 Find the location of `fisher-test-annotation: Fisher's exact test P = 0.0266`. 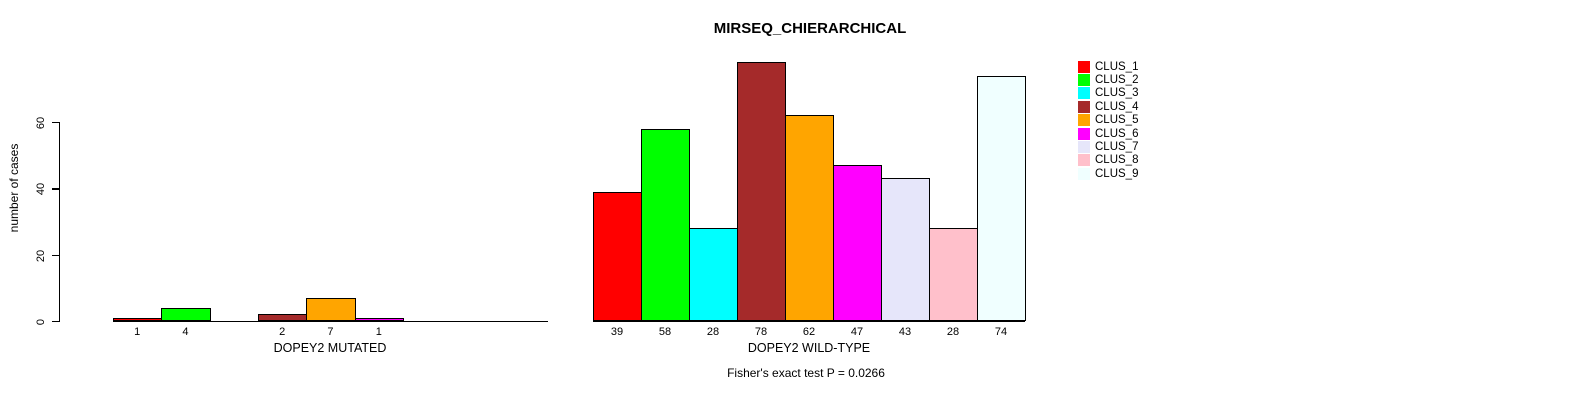

fisher-test-annotation: Fisher's exact test P = 0.0266 is located at coordinates (806, 373).